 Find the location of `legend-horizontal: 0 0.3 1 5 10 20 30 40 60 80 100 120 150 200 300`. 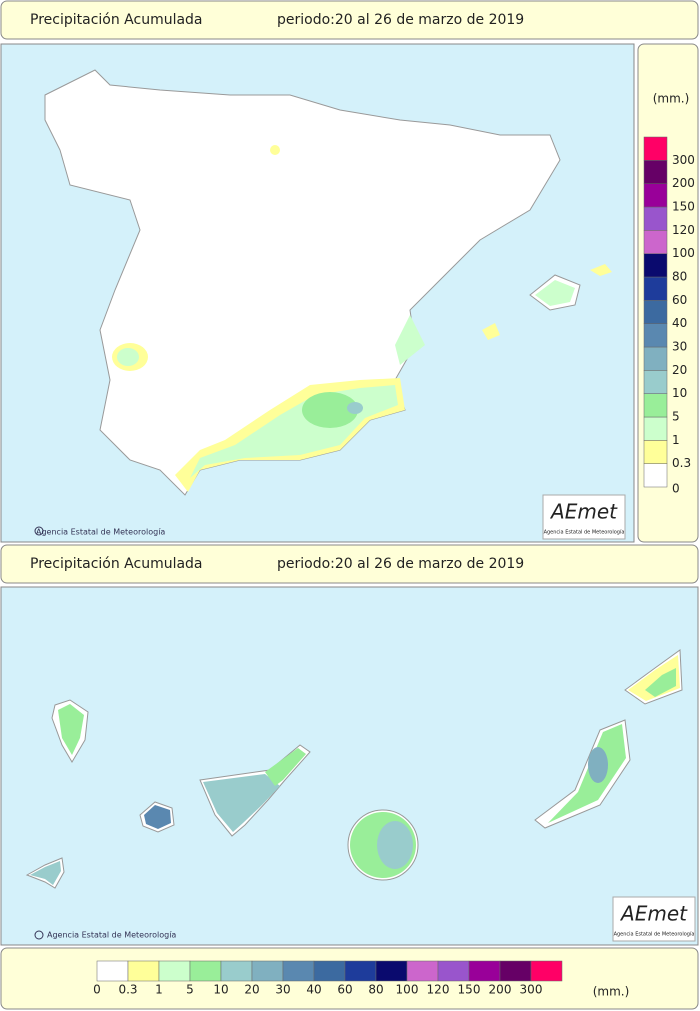

legend-horizontal: 0 0.3 1 5 10 20 30 40 60 80 100 120 150 200 300 is located at coordinates (328, 978).